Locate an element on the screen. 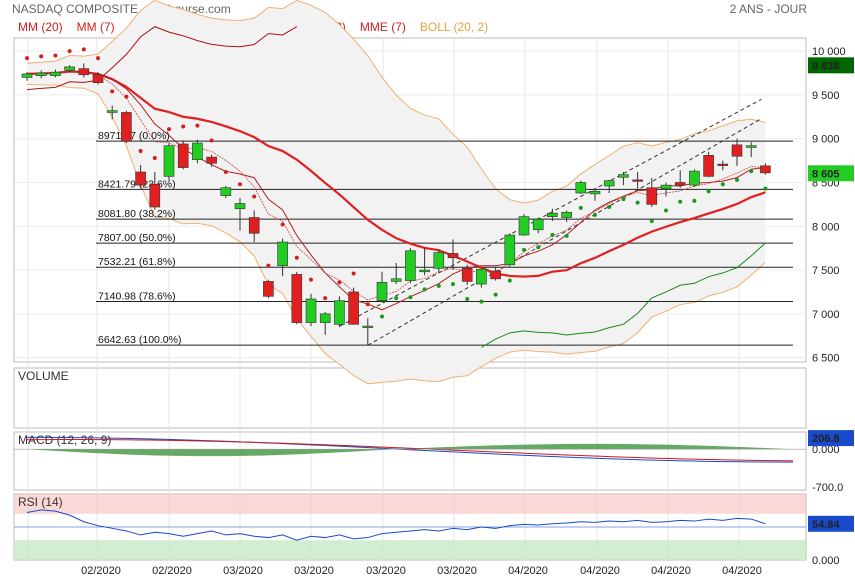 This screenshot has width=855, height=580. macd-histogram is located at coordinates (409, 450).